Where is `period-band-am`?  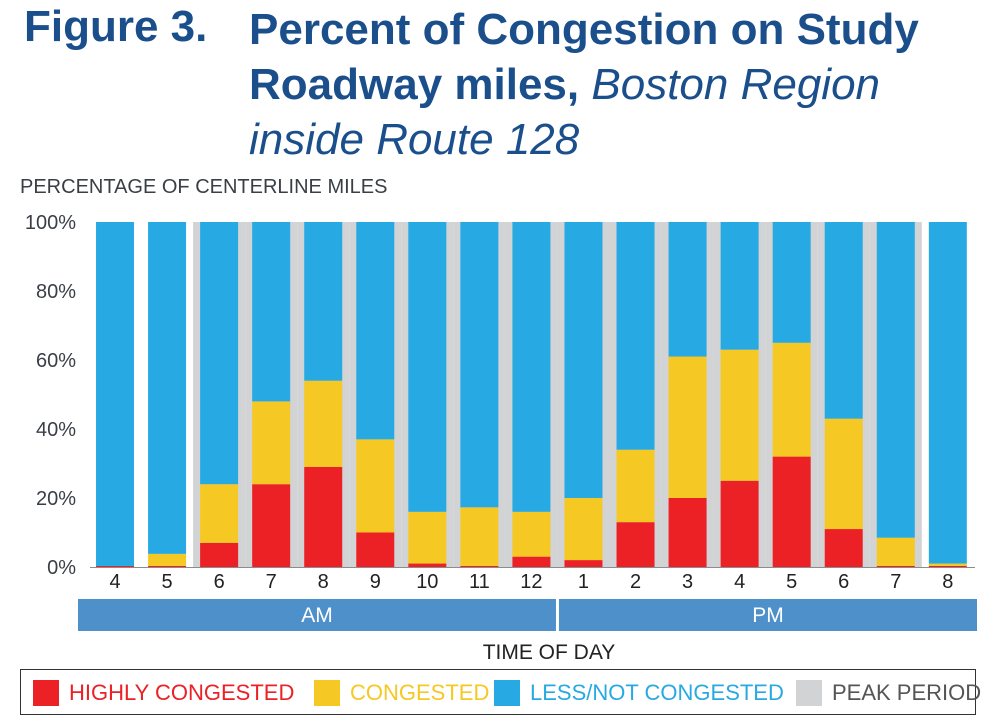 period-band-am is located at coordinates (317, 615).